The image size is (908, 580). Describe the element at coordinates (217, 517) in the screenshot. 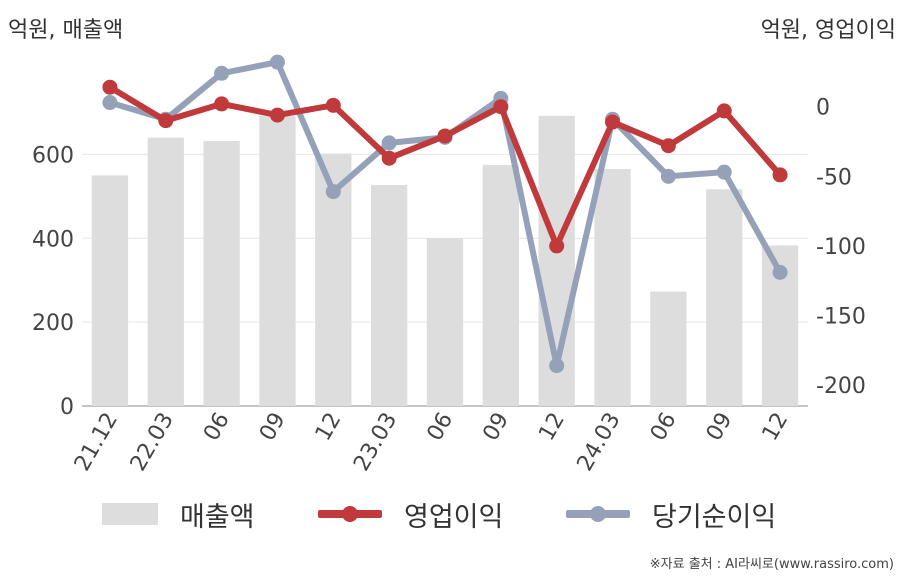

I see `legend-label: 매출액` at that location.